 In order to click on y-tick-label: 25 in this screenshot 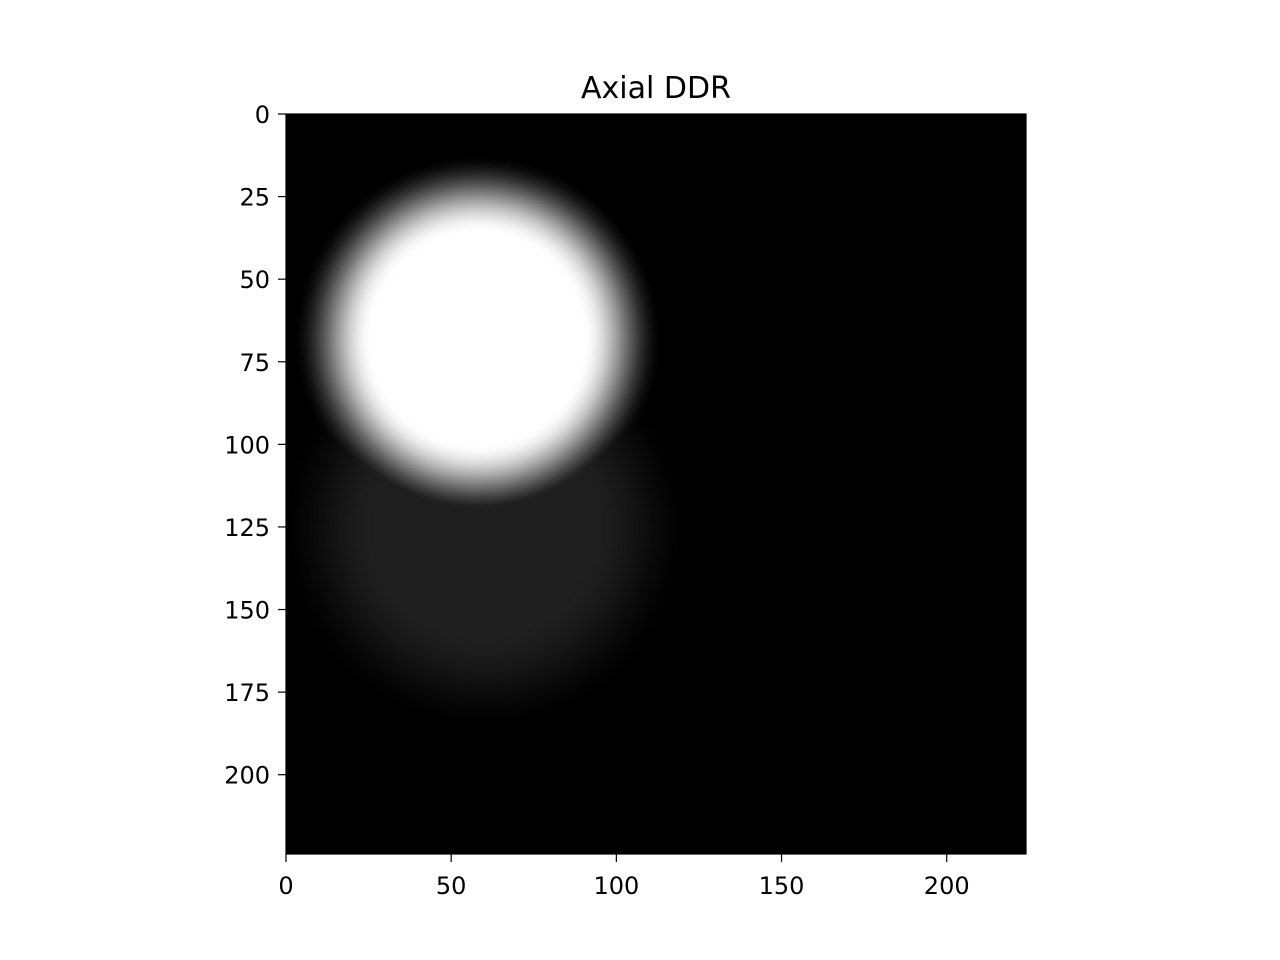, I will do `click(254, 198)`.